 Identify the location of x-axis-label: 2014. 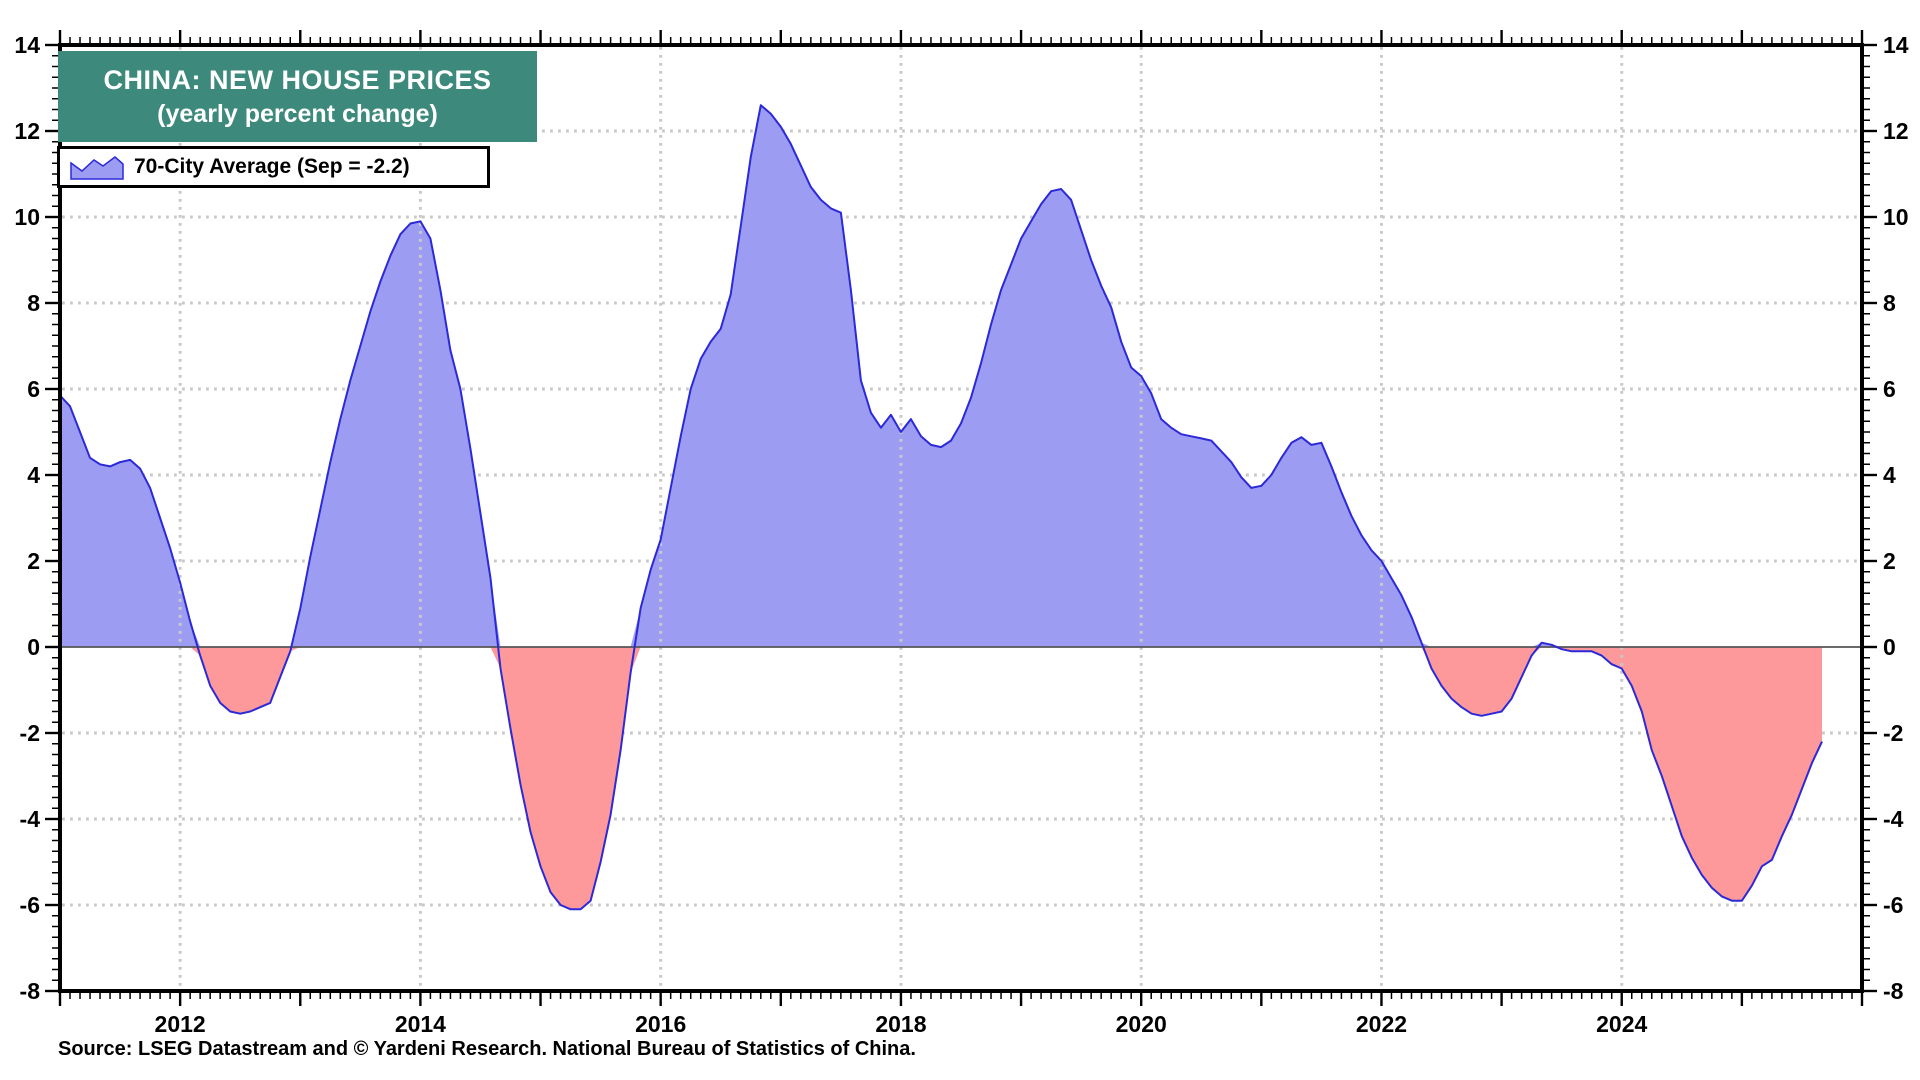
(420, 1024).